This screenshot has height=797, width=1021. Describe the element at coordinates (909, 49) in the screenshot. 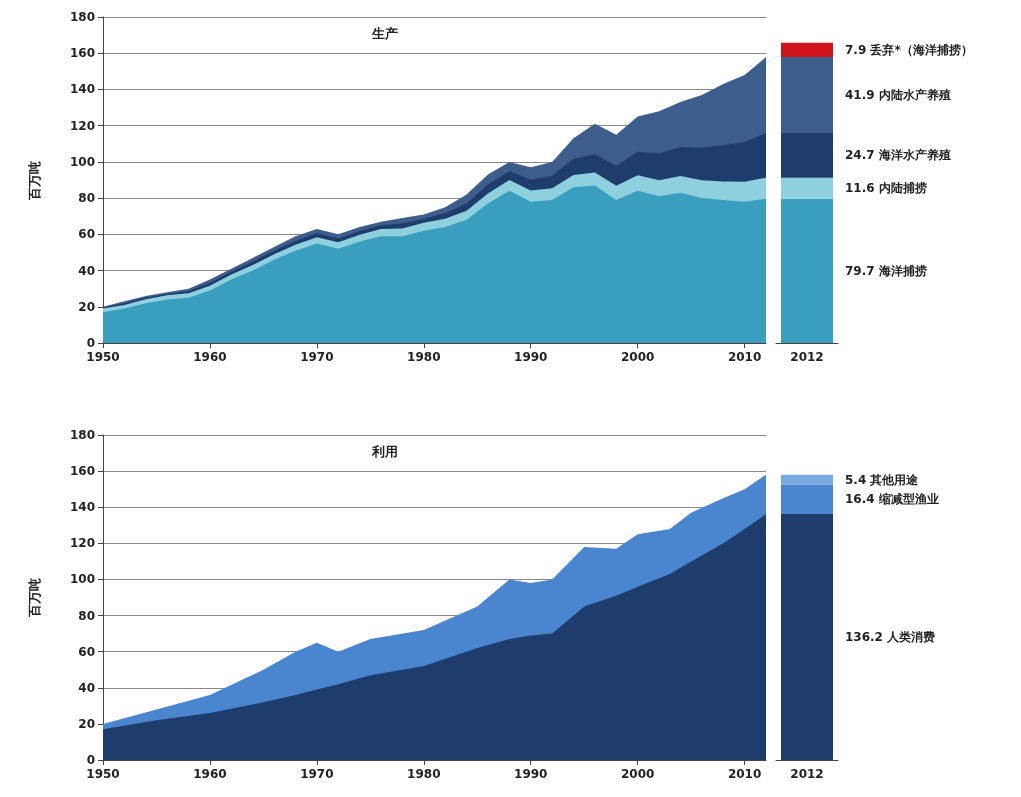

I see `series-label: 7.9 丢弃*（海洋捕捞）` at that location.